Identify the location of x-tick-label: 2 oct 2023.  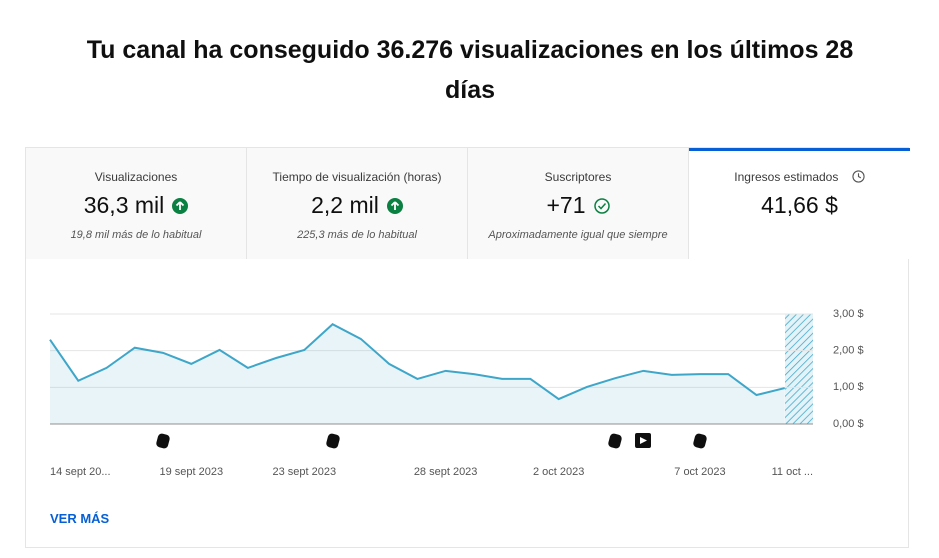
(558, 472).